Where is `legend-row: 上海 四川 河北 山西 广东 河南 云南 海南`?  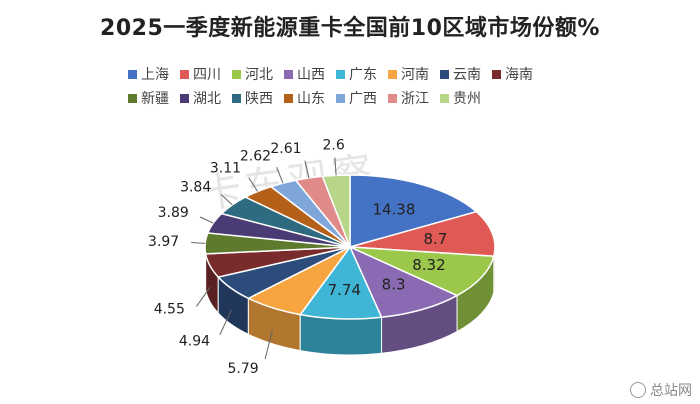
legend-row: 上海 四川 河北 山西 广东 河南 云南 海南 is located at coordinates (358, 74).